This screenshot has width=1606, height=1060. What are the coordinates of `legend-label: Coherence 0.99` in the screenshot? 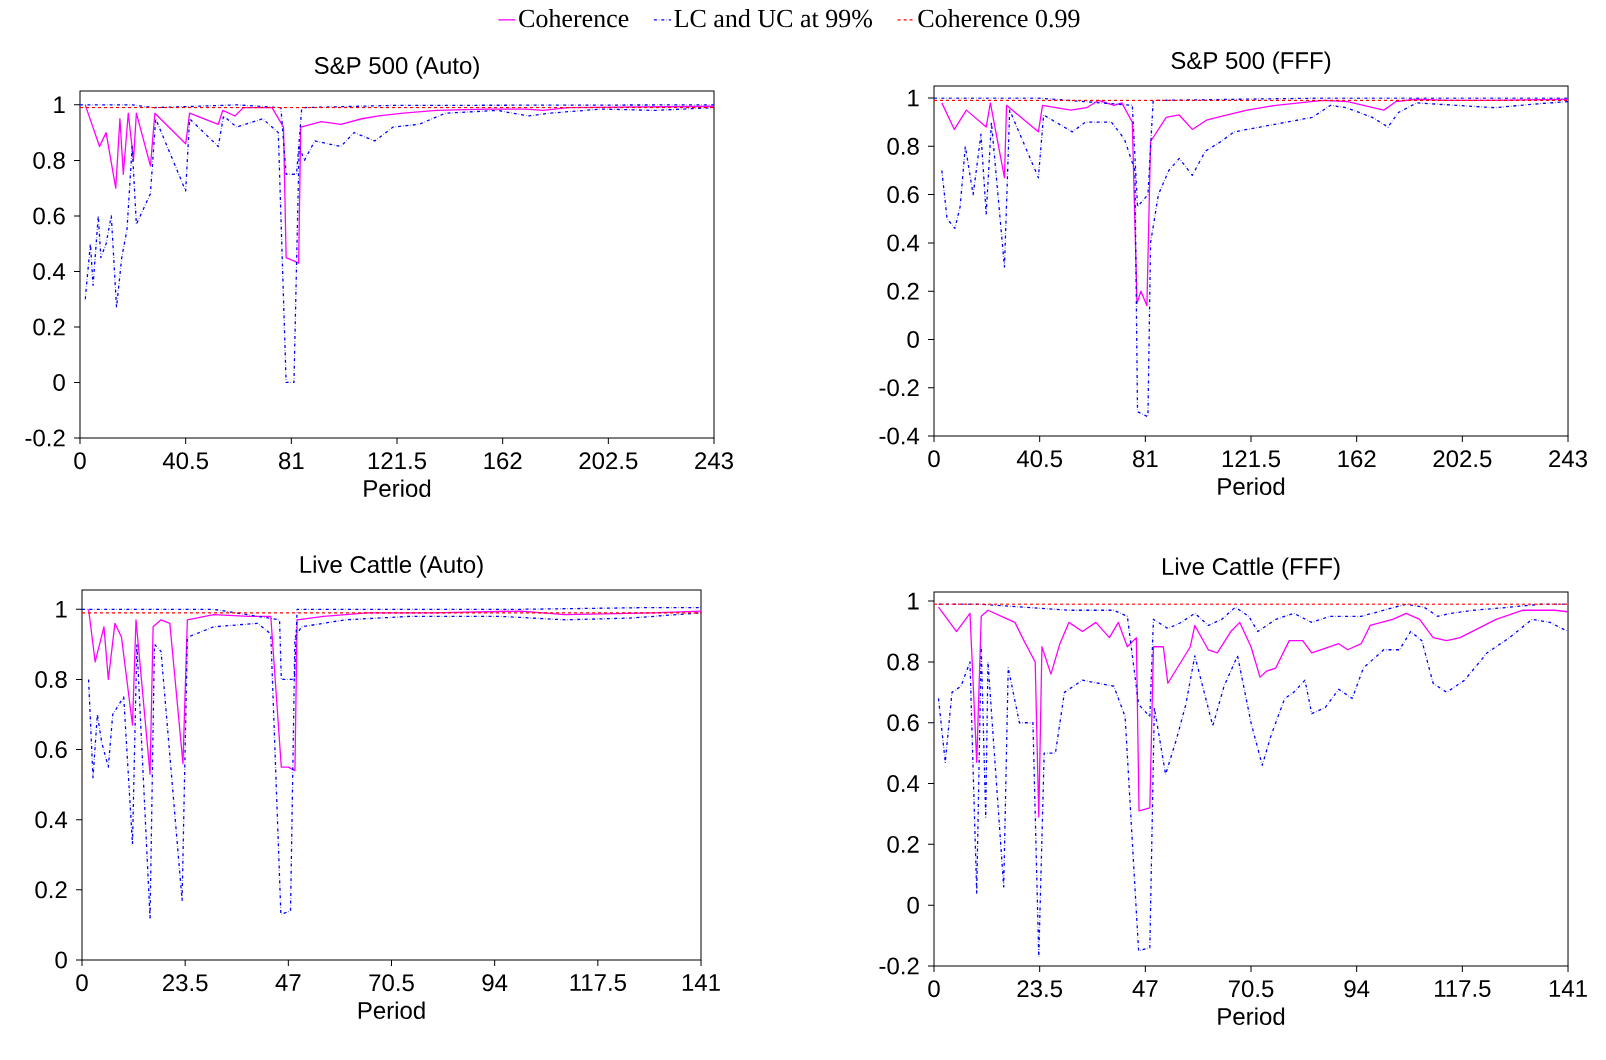 It's located at (999, 18).